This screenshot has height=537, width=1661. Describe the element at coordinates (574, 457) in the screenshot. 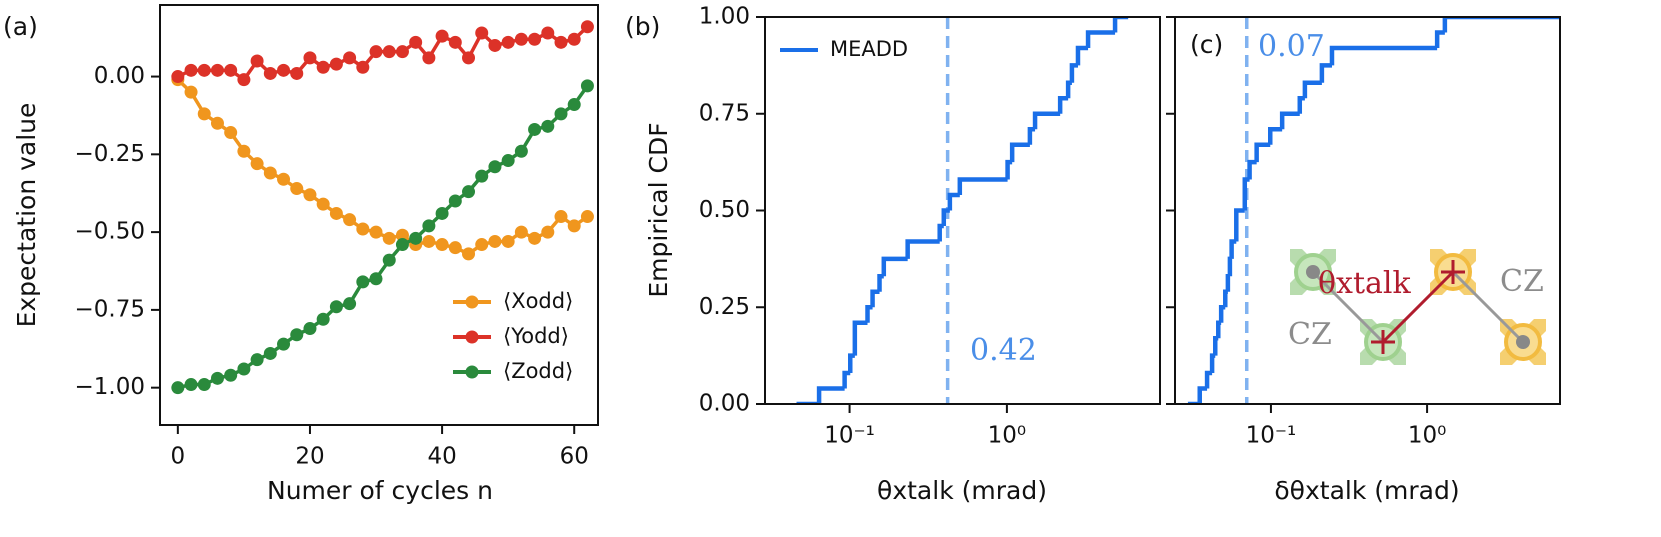

I see `x-tick-label: 60` at that location.